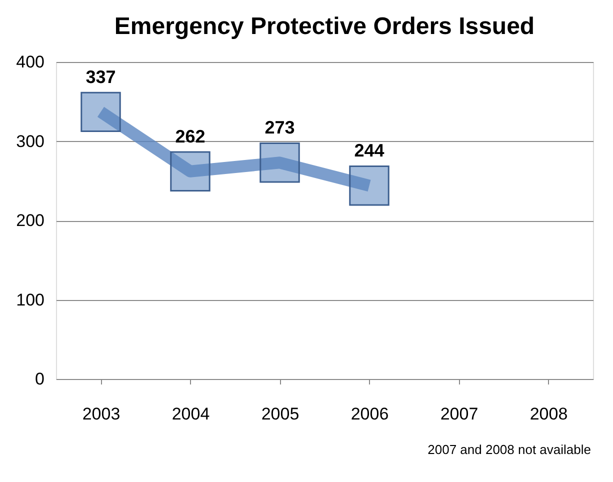  What do you see at coordinates (30, 62) in the screenshot?
I see `y-tick-label: 400` at bounding box center [30, 62].